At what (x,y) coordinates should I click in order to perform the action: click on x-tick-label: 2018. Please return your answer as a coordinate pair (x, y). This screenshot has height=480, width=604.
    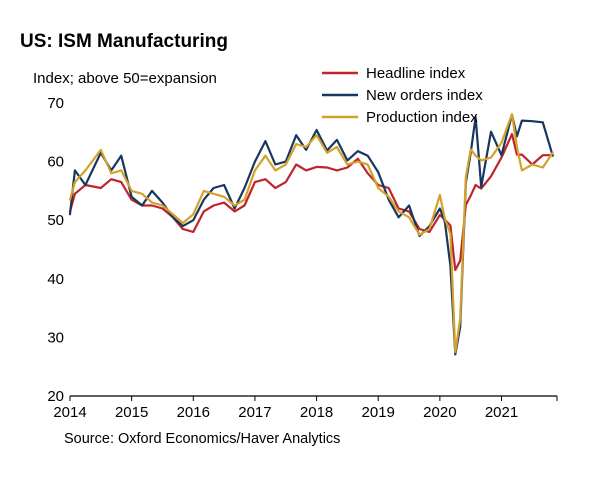
    Looking at the image, I should click on (316, 412).